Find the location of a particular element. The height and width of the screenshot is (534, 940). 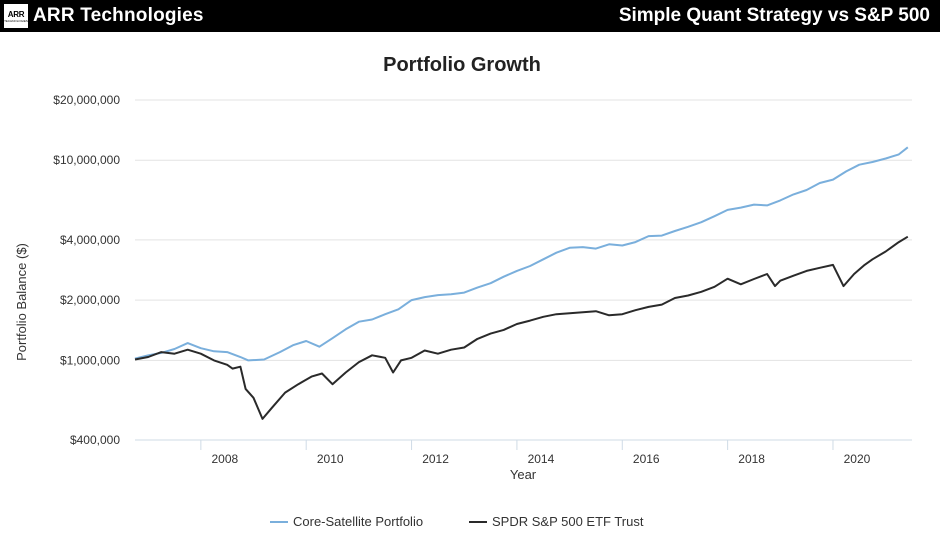

company-logo: ARR TECHNOLOGIES is located at coordinates (16, 16).